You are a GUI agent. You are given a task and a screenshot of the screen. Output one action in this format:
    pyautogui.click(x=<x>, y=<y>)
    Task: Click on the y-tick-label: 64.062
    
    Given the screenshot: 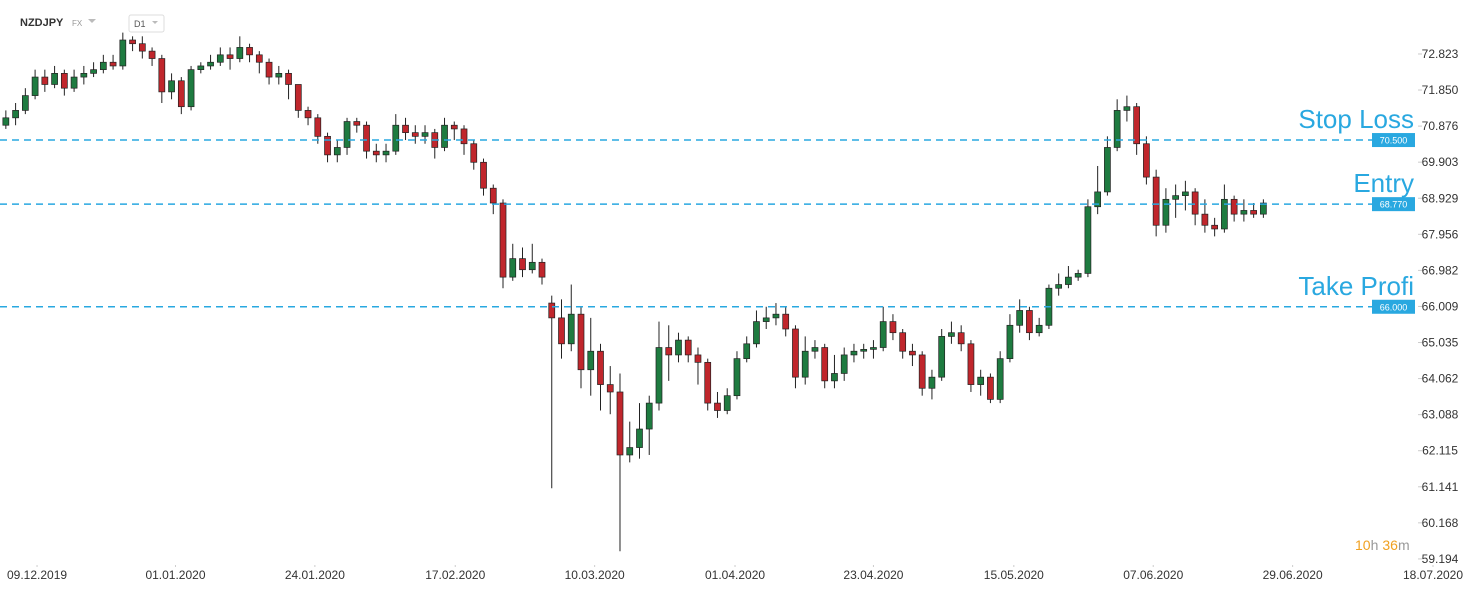 What is the action you would take?
    pyautogui.click(x=1440, y=379)
    